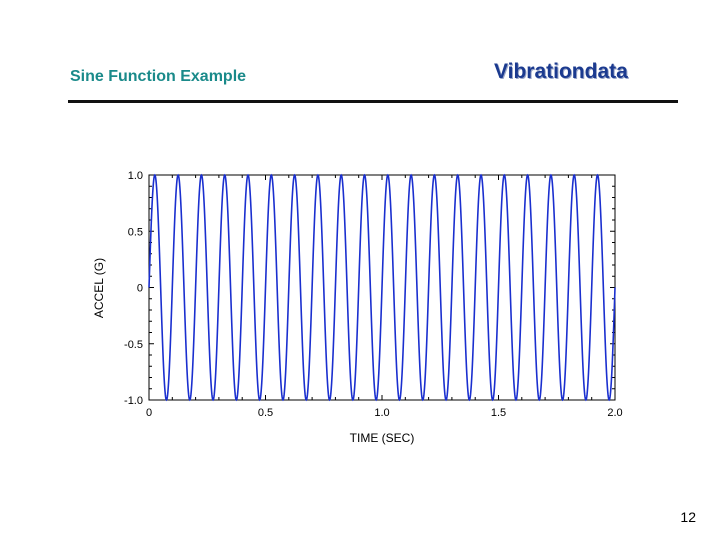  Describe the element at coordinates (373, 101) in the screenshot. I see `title-divider` at that location.